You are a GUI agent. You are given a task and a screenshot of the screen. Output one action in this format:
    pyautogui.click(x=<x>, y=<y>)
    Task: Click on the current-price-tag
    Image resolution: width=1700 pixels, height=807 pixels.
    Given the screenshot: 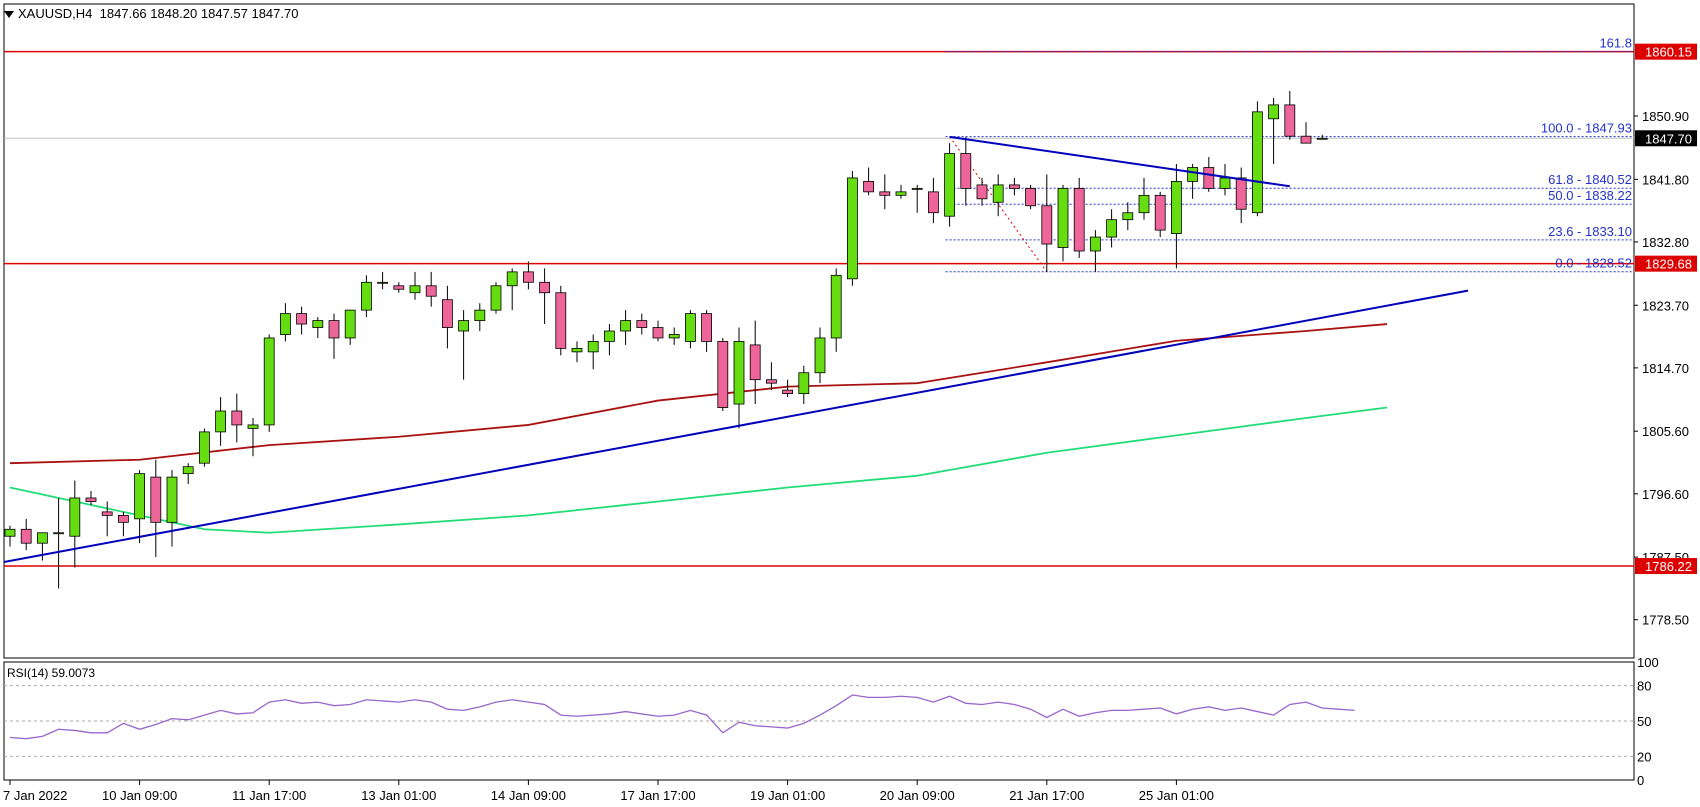 What is the action you would take?
    pyautogui.click(x=1666, y=138)
    